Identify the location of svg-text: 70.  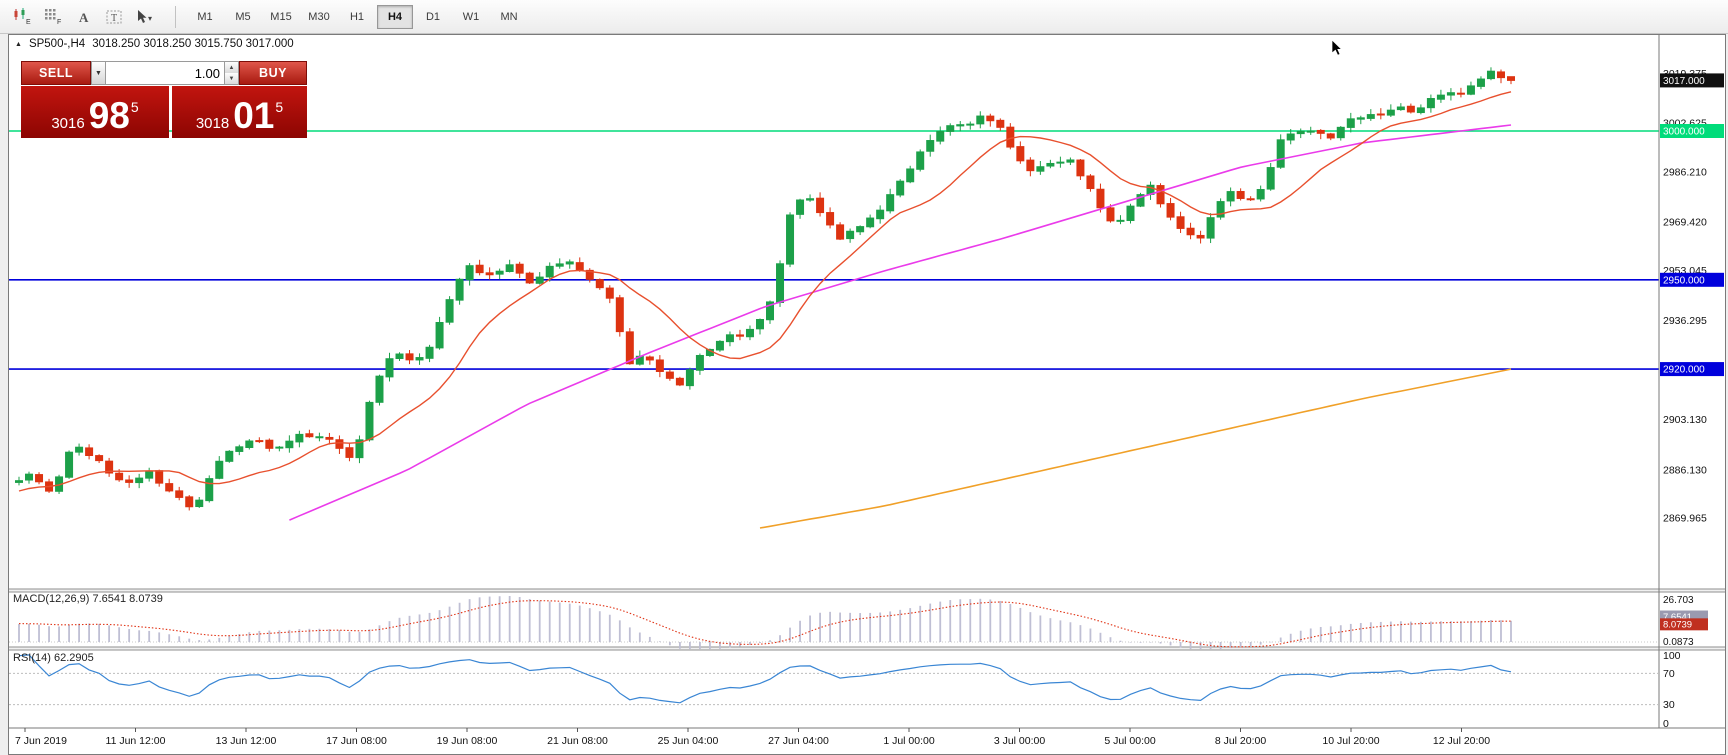
(1669, 674).